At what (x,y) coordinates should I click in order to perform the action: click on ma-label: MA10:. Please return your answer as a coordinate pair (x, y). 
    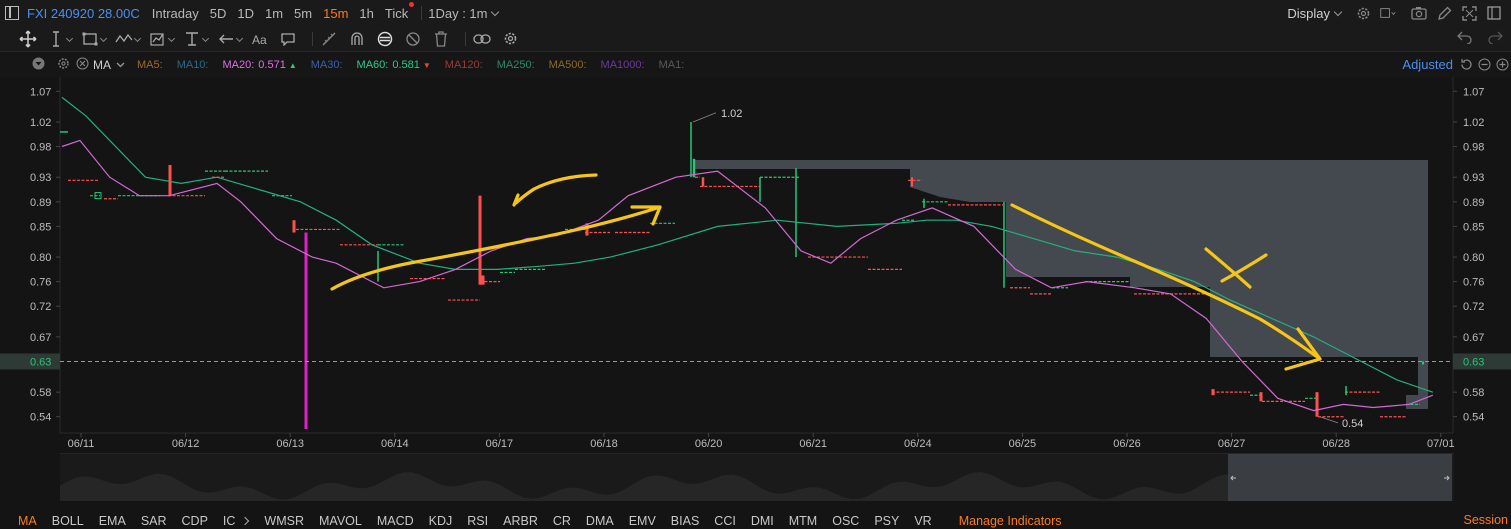
    Looking at the image, I should click on (192, 65).